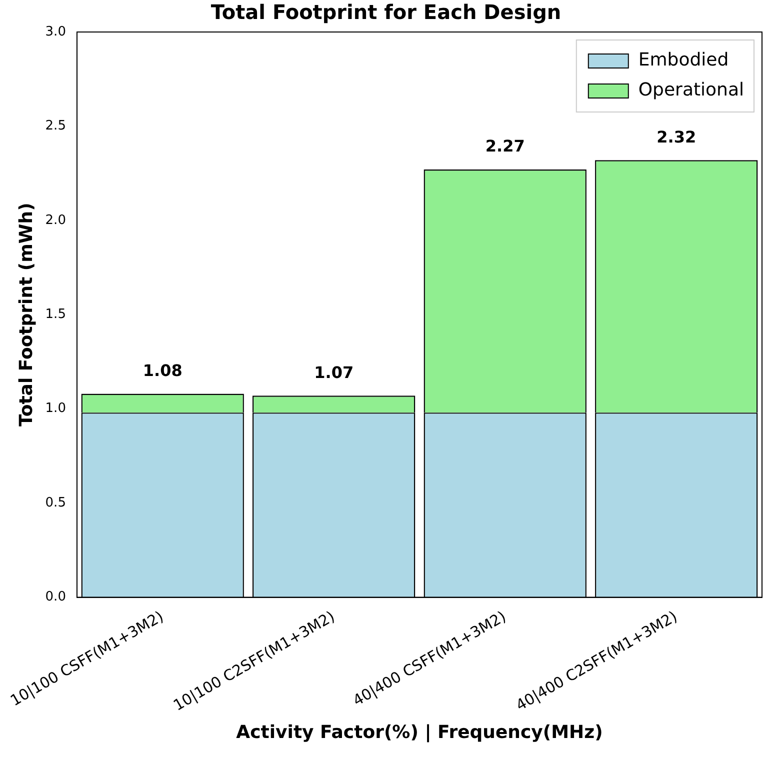  I want to click on y-tick-label: 0.0, so click(55, 597).